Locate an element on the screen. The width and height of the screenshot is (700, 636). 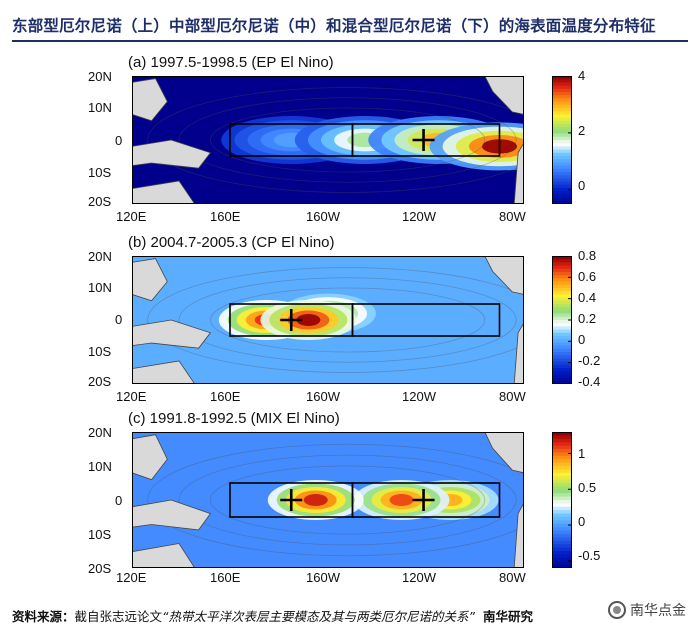
colorbar-tick-label: 0.4 is located at coordinates (587, 297).